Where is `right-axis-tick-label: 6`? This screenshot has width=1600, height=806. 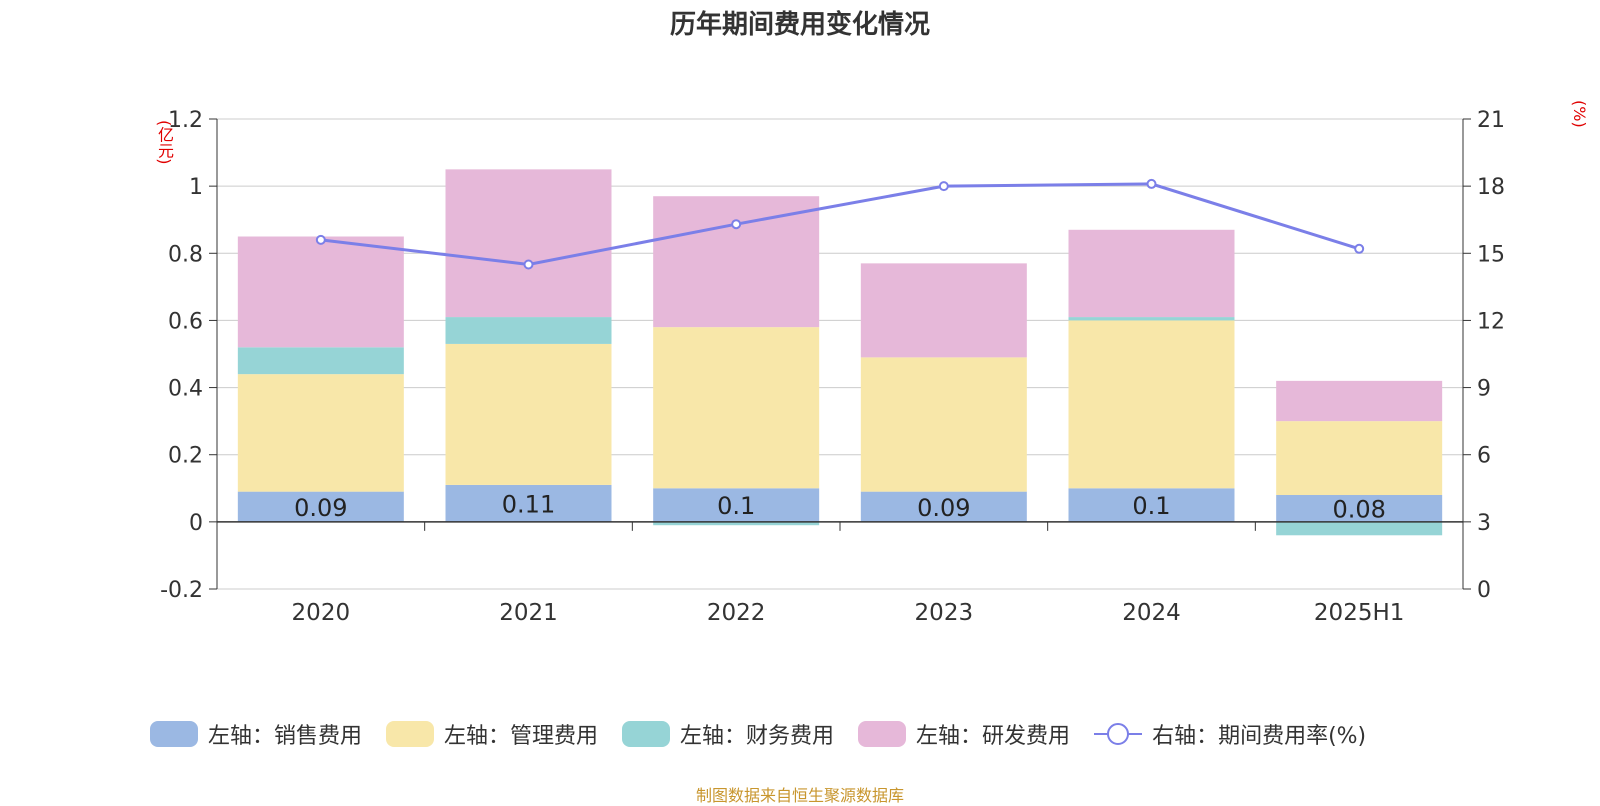 right-axis-tick-label: 6 is located at coordinates (1484, 456).